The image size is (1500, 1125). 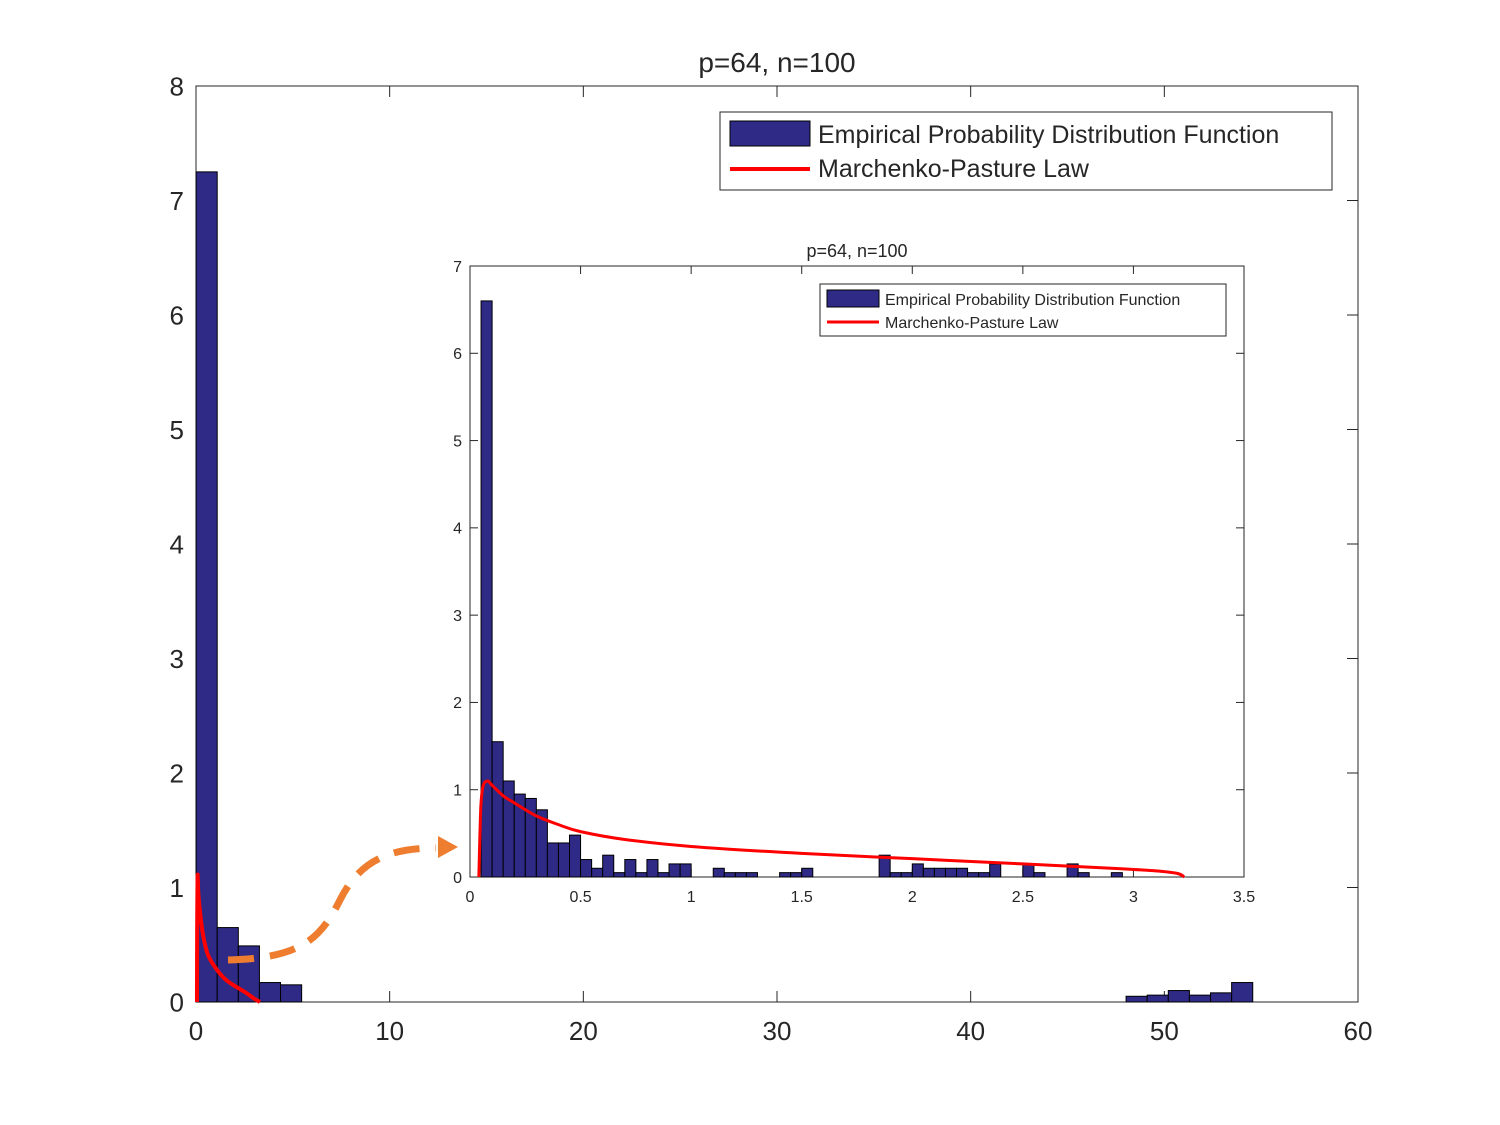 What do you see at coordinates (802, 897) in the screenshot?
I see `inset-xtick-label: 1.5` at bounding box center [802, 897].